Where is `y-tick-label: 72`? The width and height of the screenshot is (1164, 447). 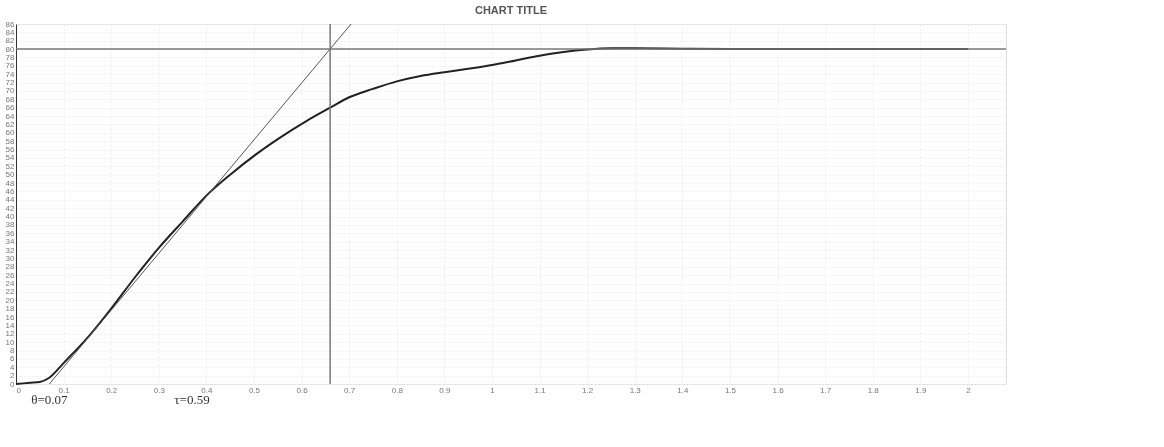
y-tick-label: 72 is located at coordinates (10, 83).